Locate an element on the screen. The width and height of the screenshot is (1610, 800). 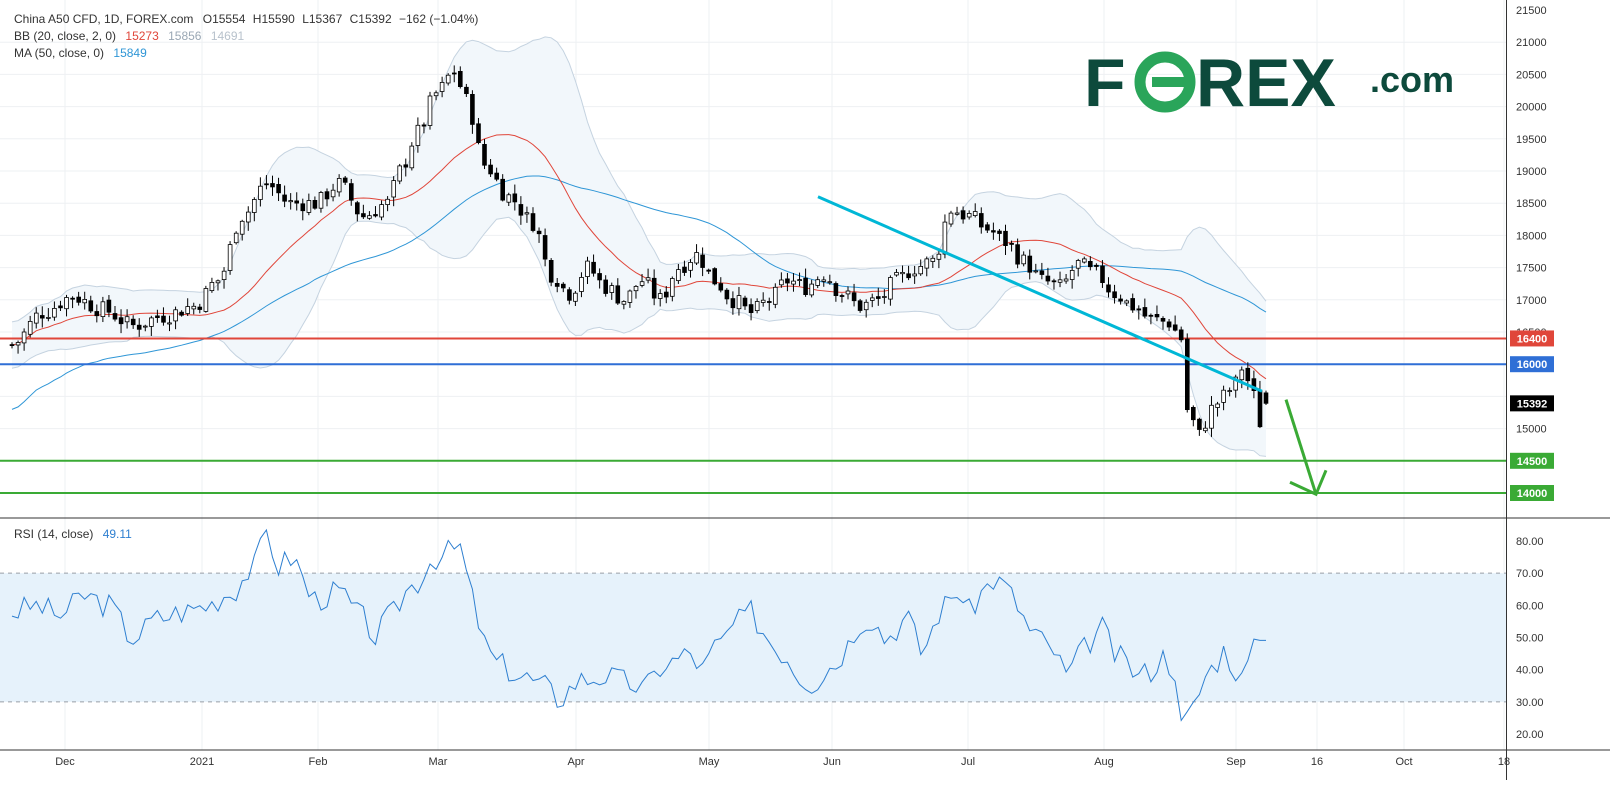
projection-arrow-shaft is located at coordinates (1301, 447).